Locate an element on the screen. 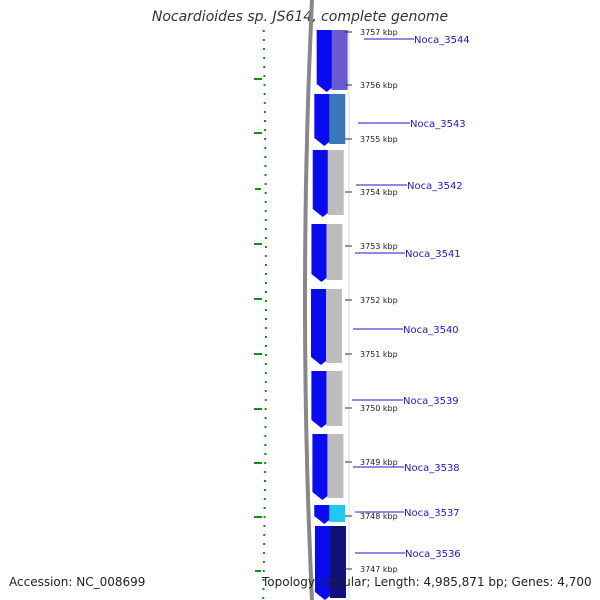 This screenshot has height=600, width=600. accession-text: Accession: NC_008699 is located at coordinates (77, 582).